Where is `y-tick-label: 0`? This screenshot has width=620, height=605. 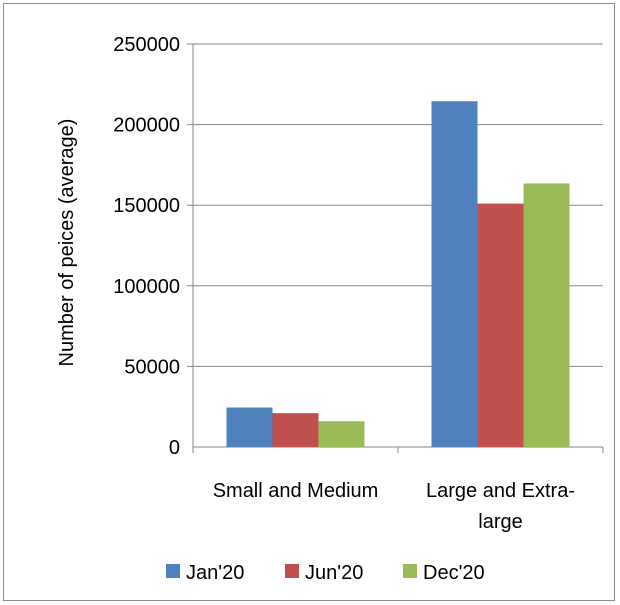
y-tick-label: 0 is located at coordinates (174, 448).